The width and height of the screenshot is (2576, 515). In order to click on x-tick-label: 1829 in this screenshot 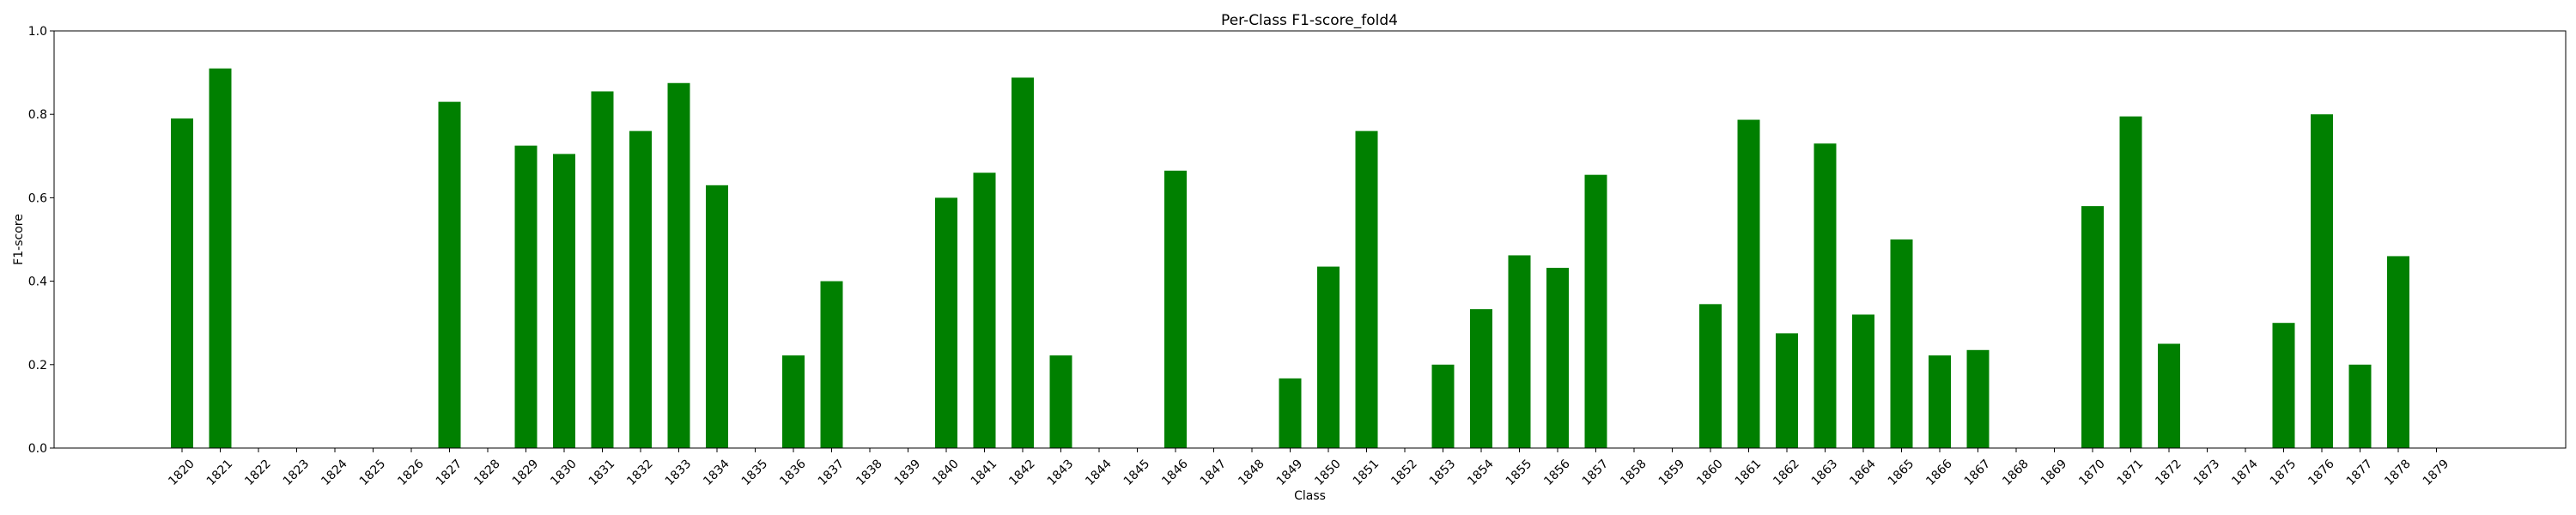, I will do `click(526, 472)`.